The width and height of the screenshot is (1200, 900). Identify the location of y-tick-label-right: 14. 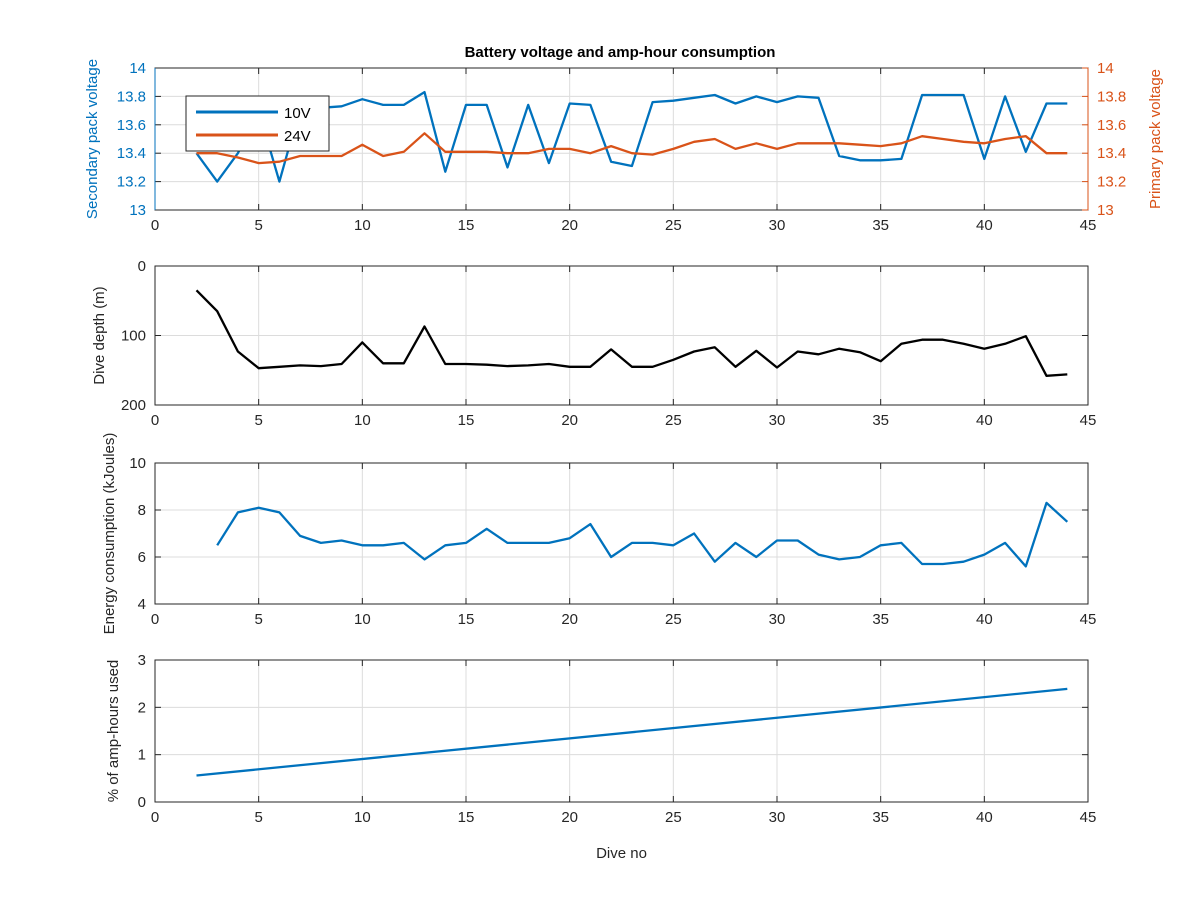
(1105, 68).